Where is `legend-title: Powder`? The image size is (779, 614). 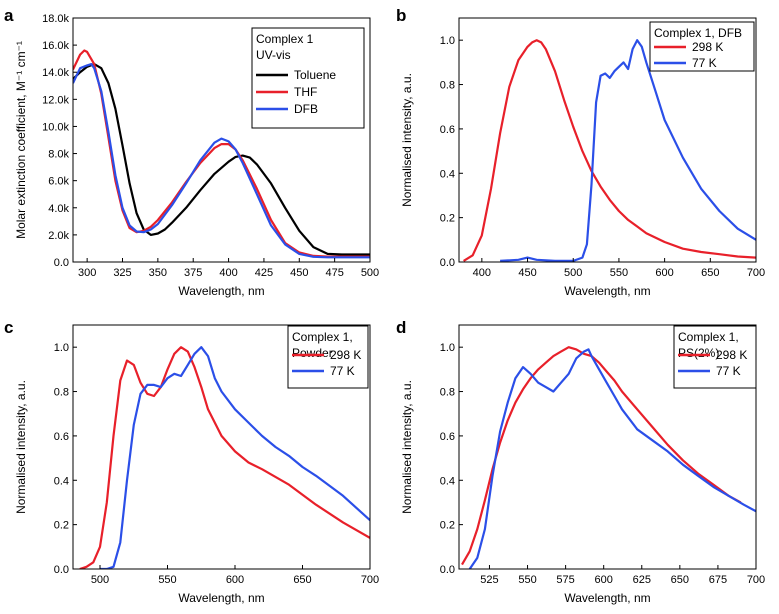 legend-title: Powder is located at coordinates (312, 353).